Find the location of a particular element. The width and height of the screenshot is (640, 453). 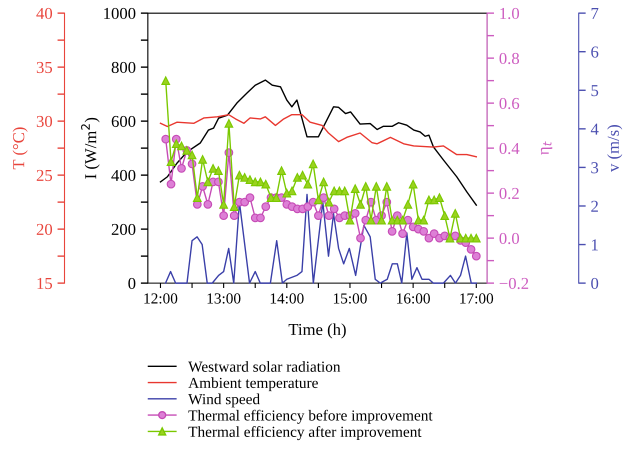

y2-tick-label: 15 is located at coordinates (45, 284).